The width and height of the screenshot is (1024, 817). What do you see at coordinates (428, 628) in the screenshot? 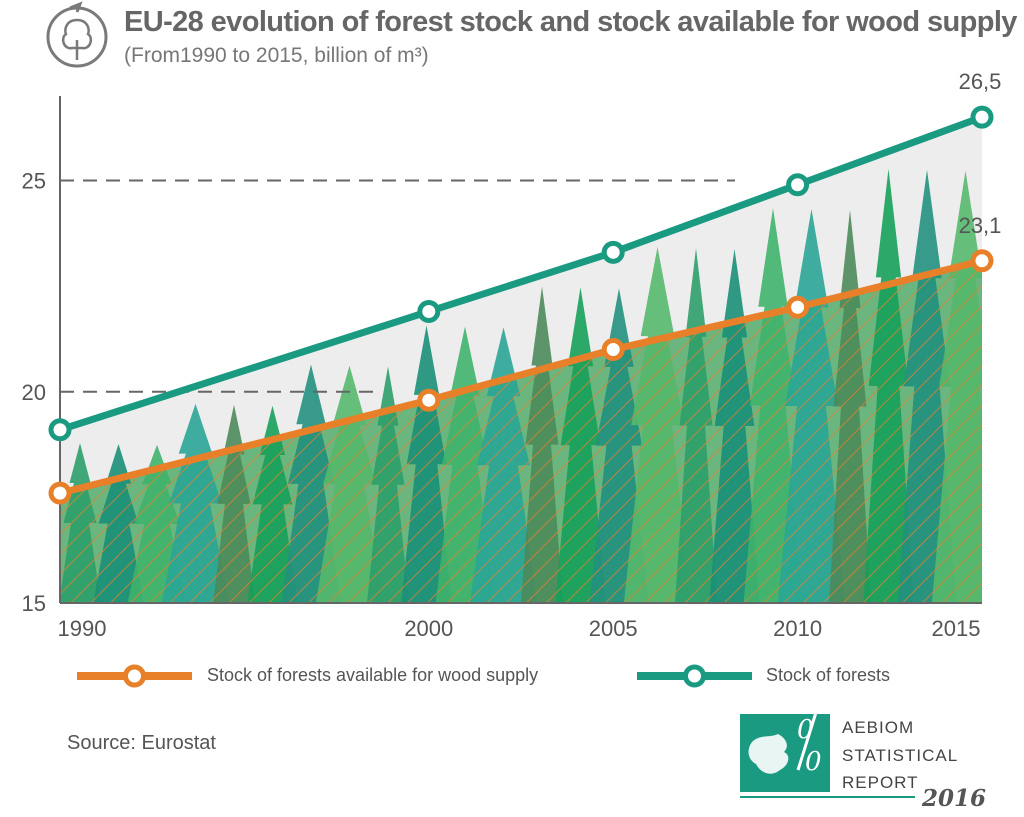
I see `x-tick-label: 2000` at bounding box center [428, 628].